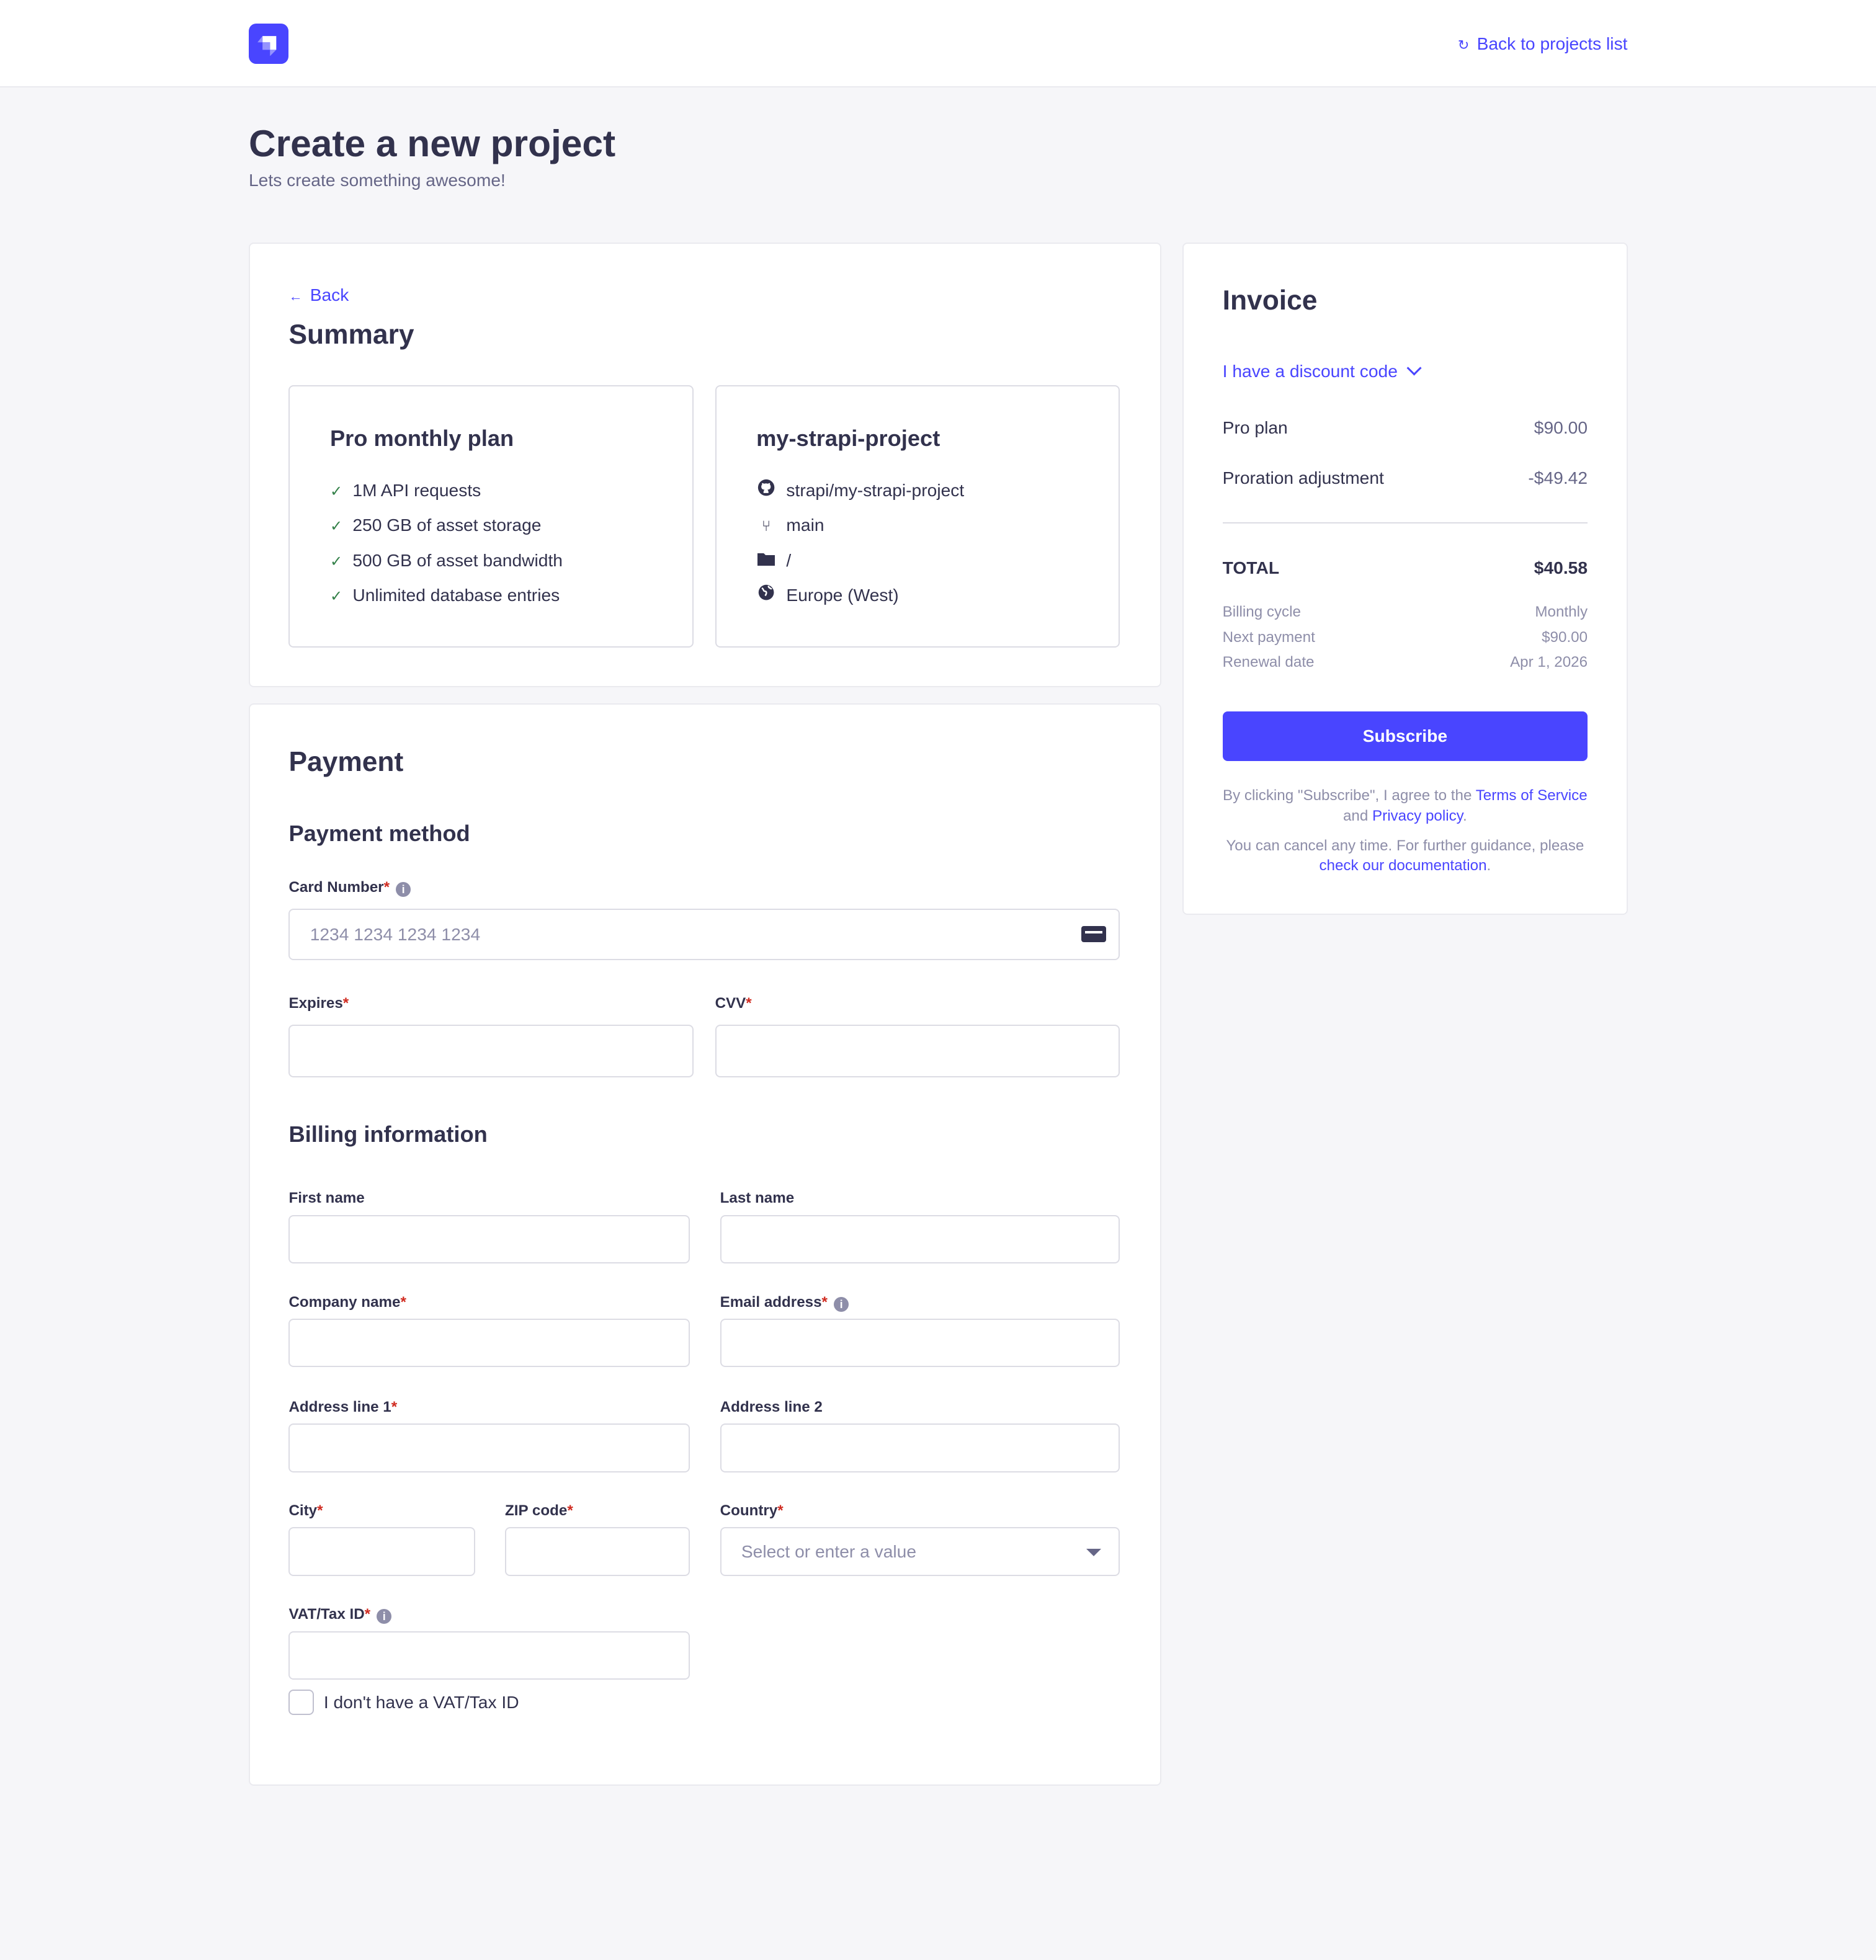  I want to click on credit-card-icon, so click(1094, 934).